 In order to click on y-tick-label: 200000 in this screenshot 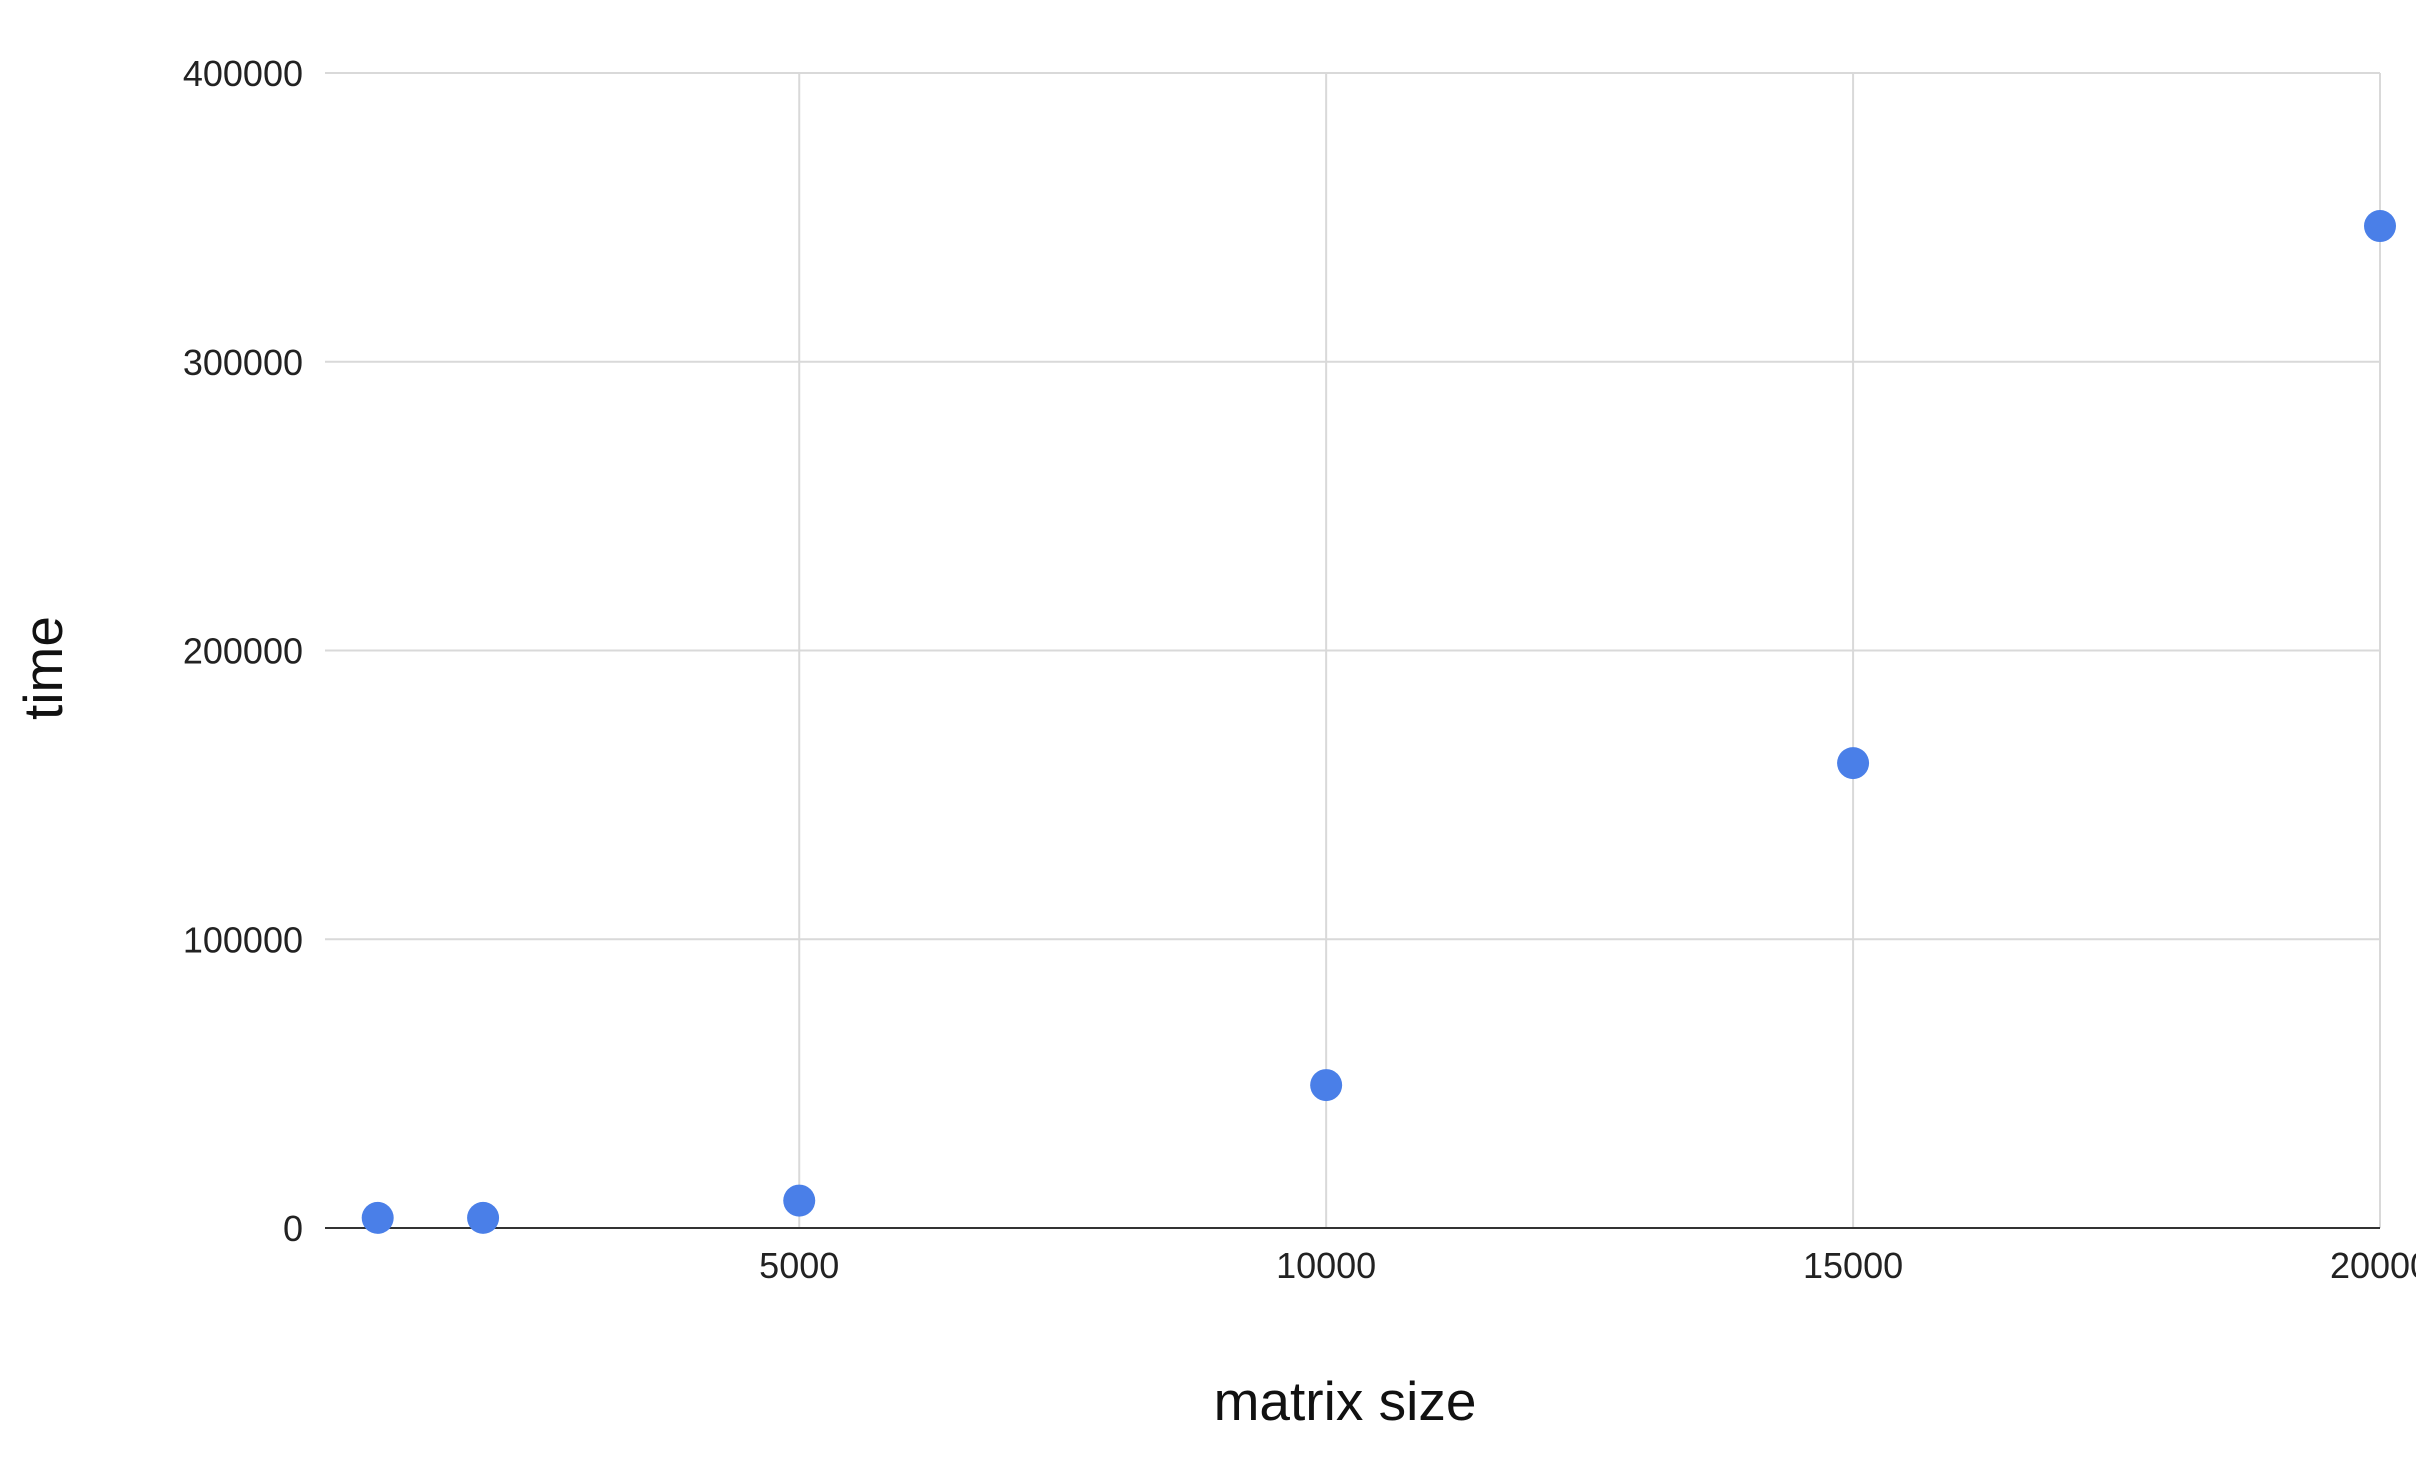, I will do `click(243, 651)`.